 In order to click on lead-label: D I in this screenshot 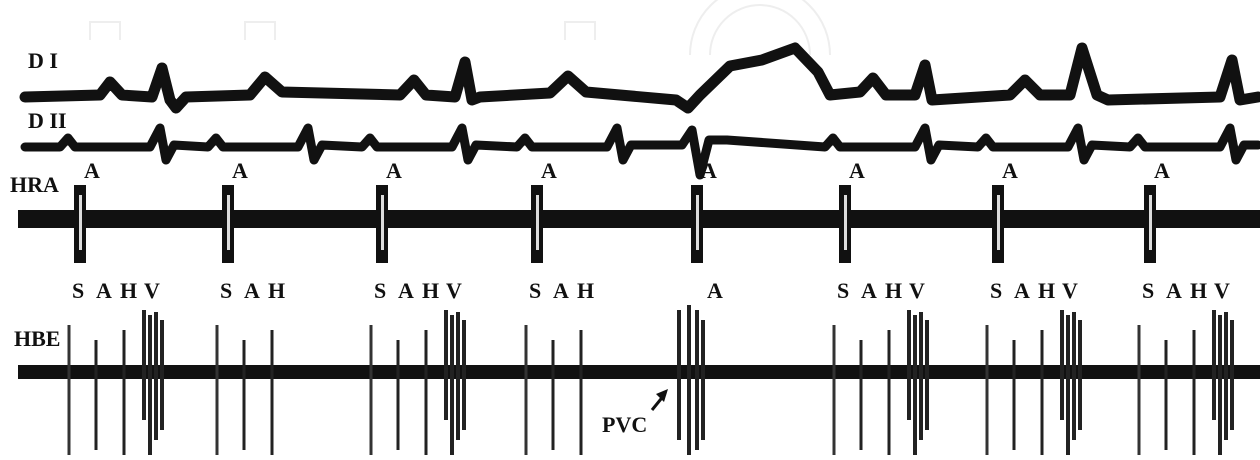, I will do `click(43, 60)`.